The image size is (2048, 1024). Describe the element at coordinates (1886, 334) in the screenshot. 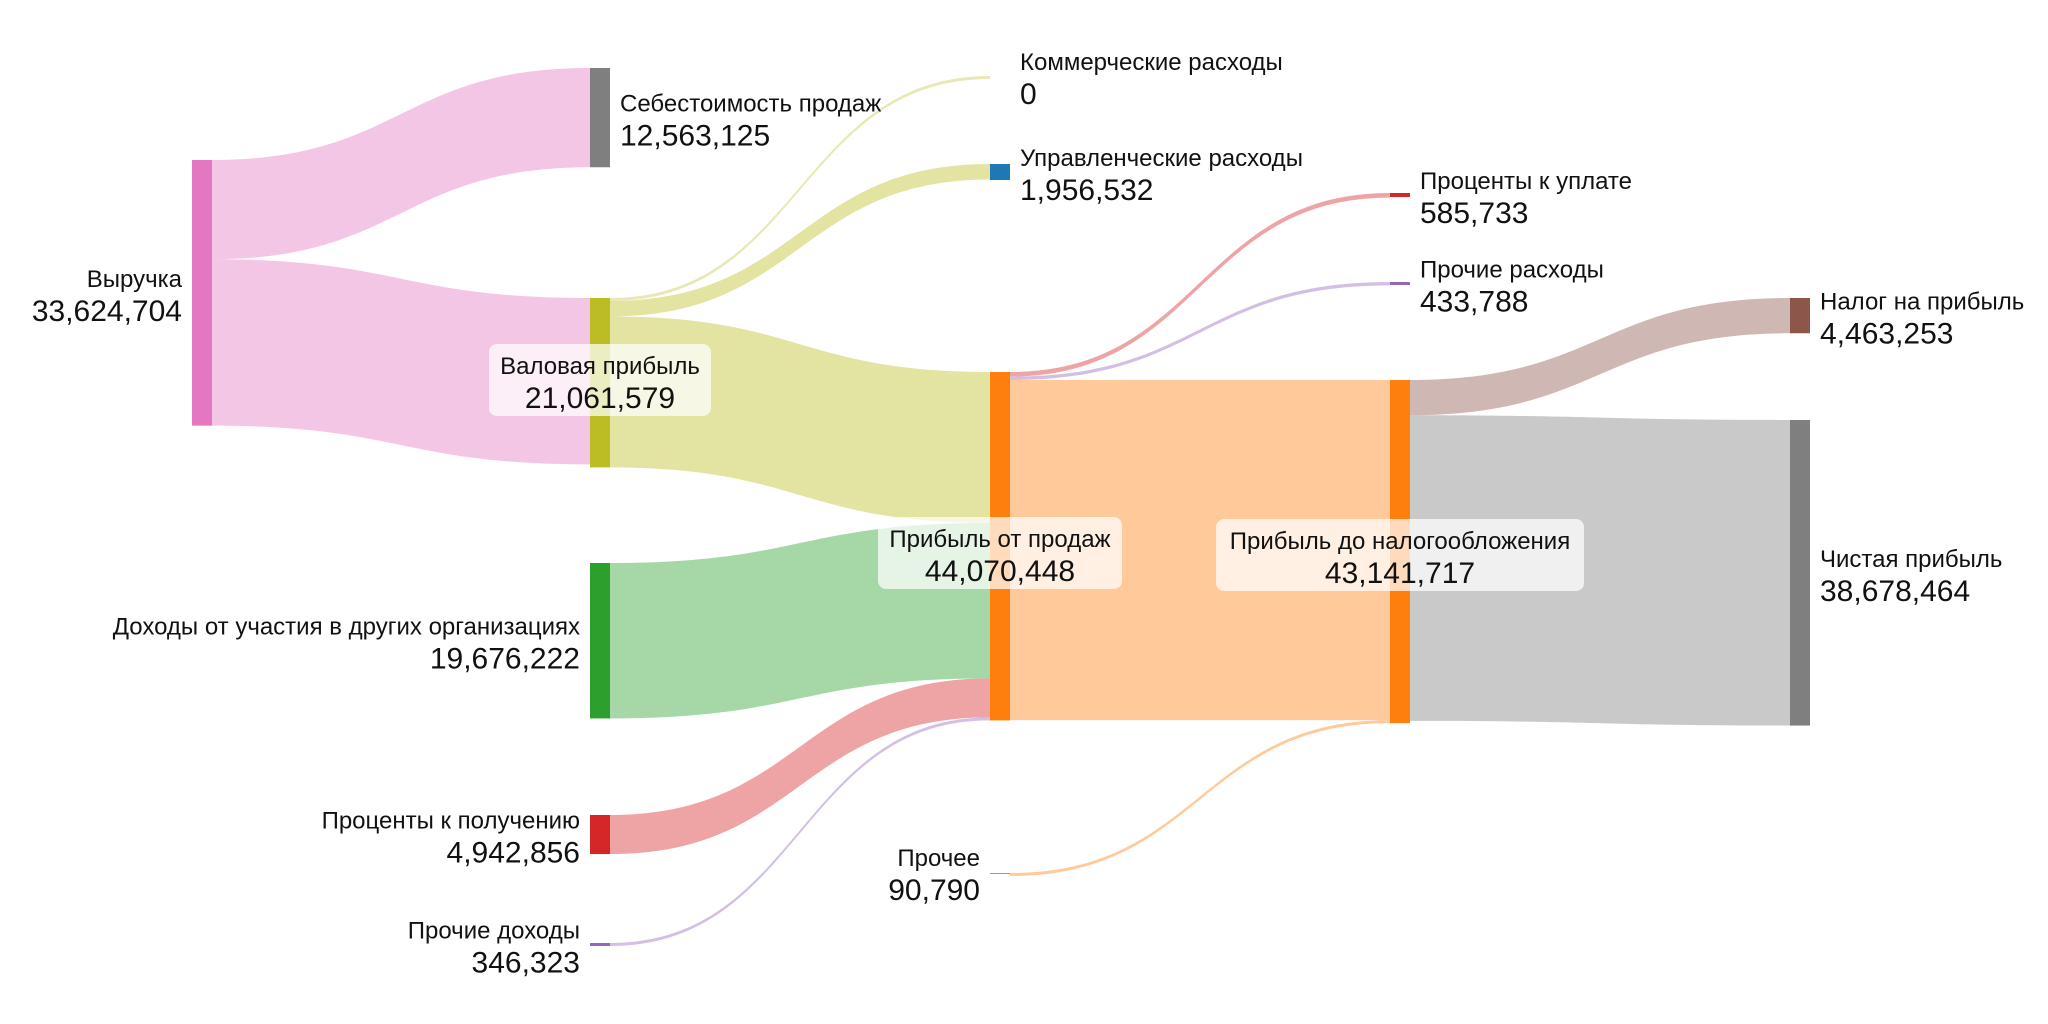

I see `node-value: 4,463,253` at that location.